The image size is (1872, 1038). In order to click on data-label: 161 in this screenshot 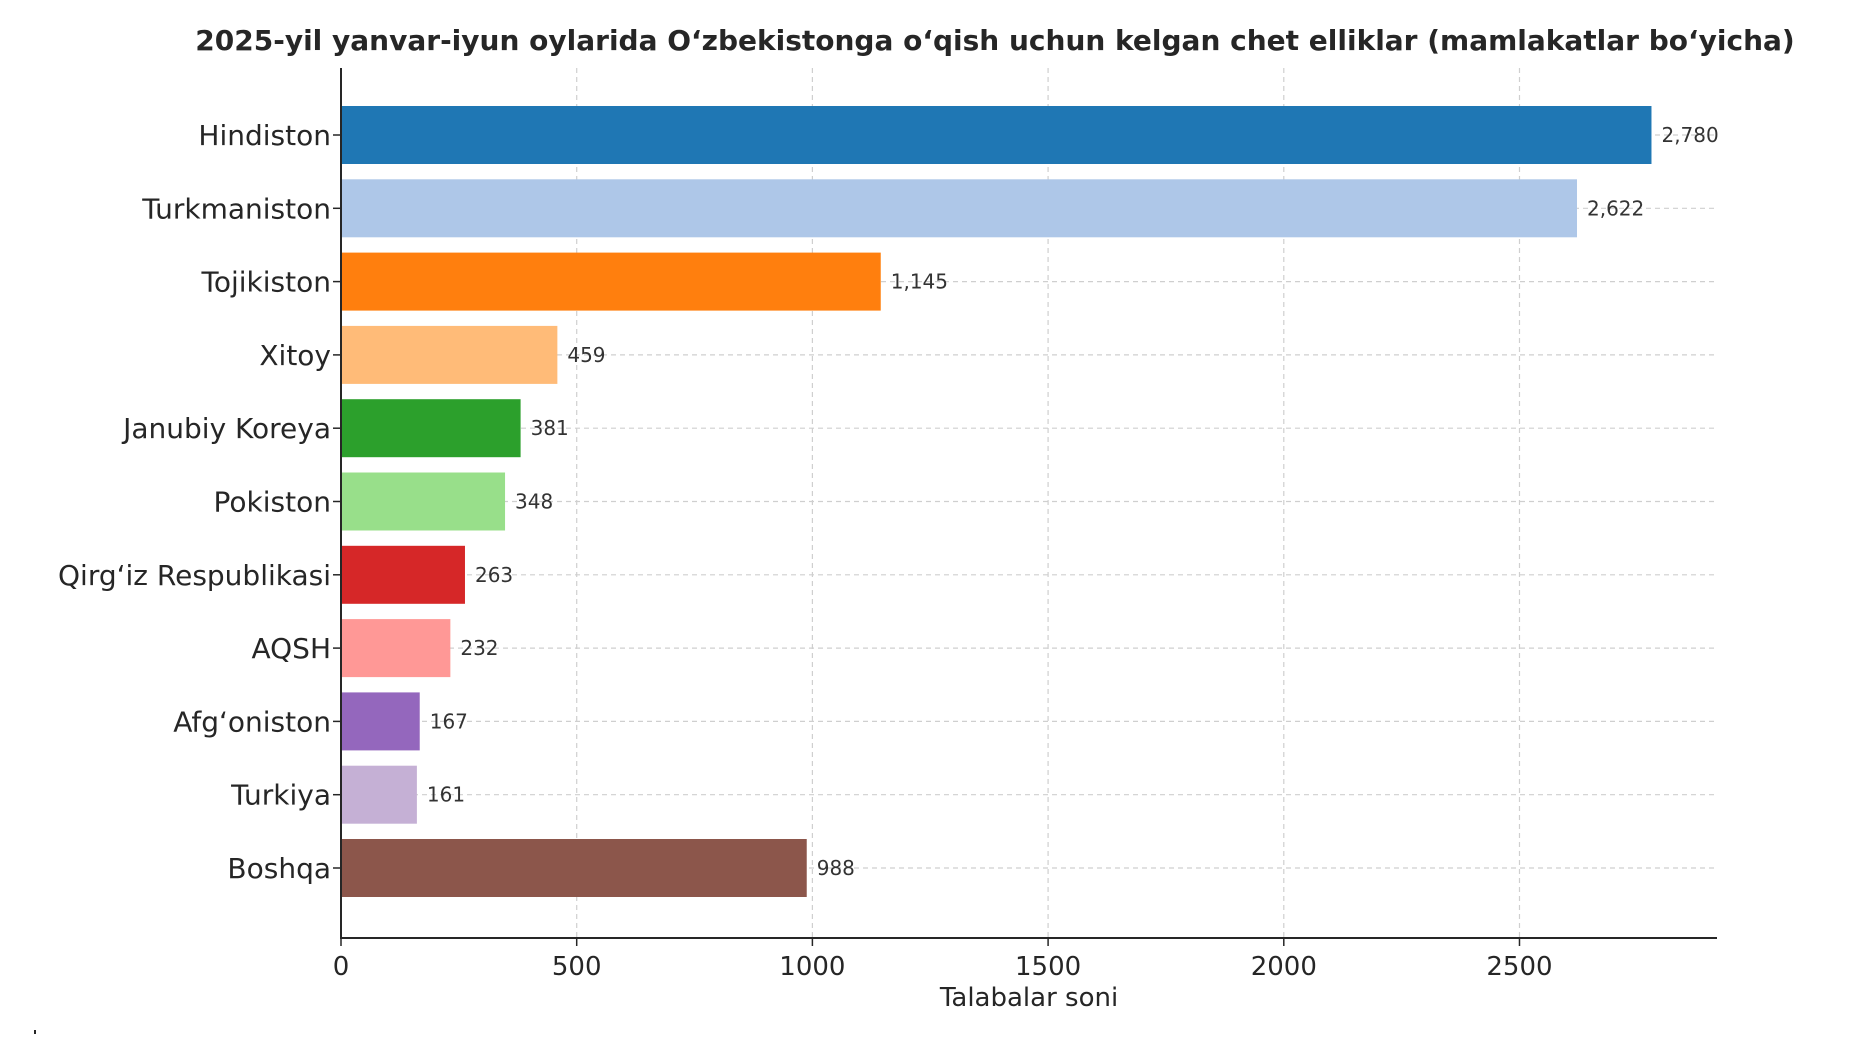, I will do `click(446, 795)`.